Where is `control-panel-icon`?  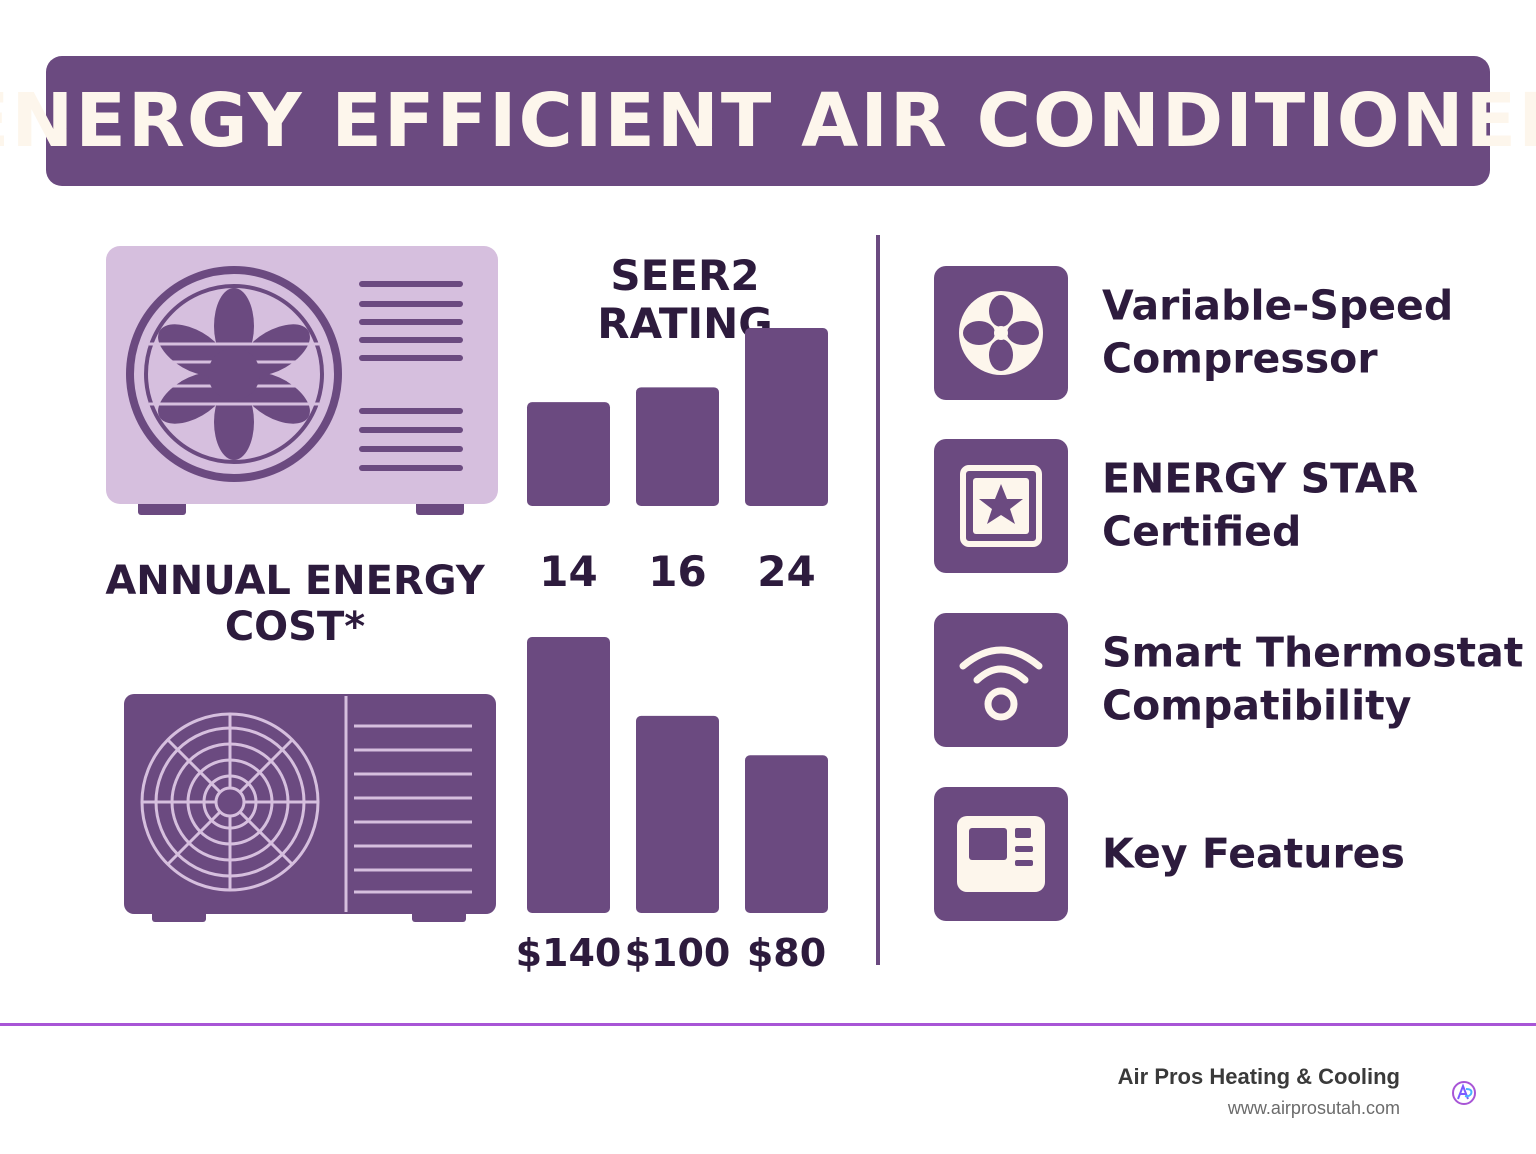 control-panel-icon is located at coordinates (1001, 854).